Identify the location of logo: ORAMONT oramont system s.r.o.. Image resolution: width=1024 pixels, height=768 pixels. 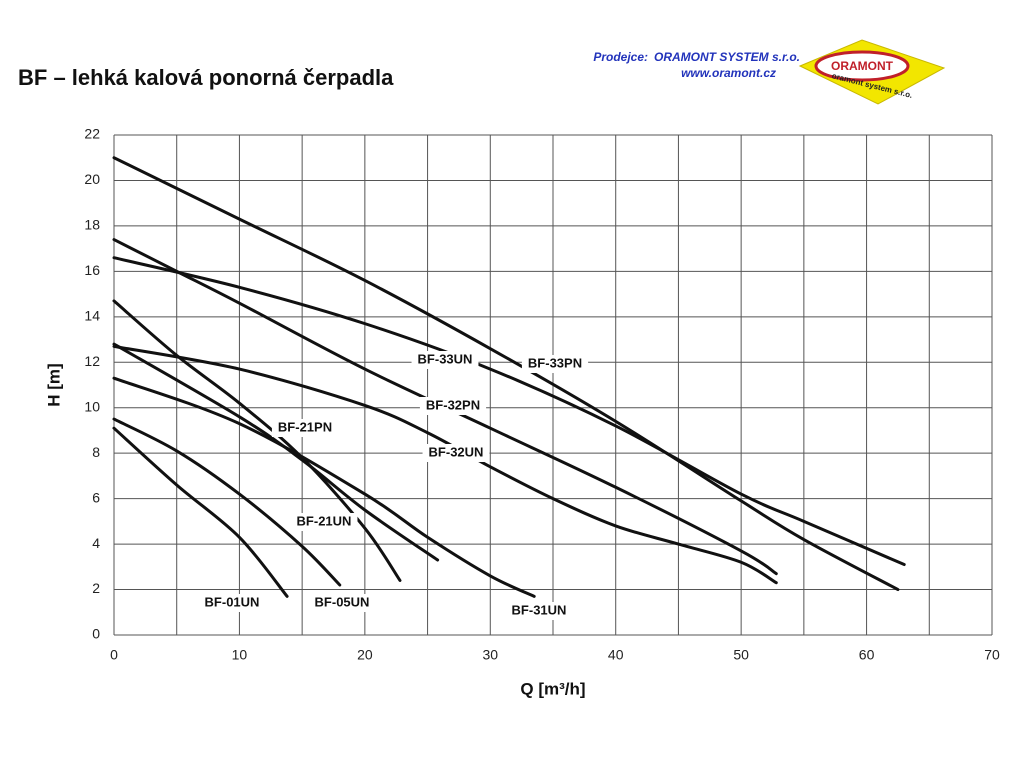
(872, 72).